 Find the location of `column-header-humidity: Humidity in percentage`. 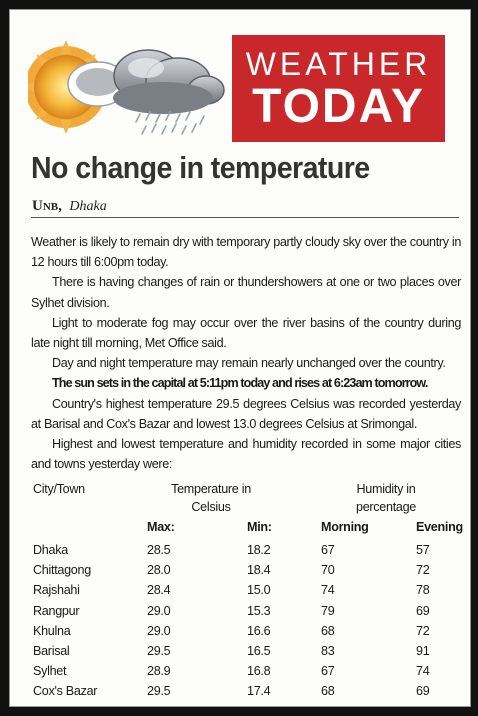

column-header-humidity: Humidity in percentage is located at coordinates (386, 498).